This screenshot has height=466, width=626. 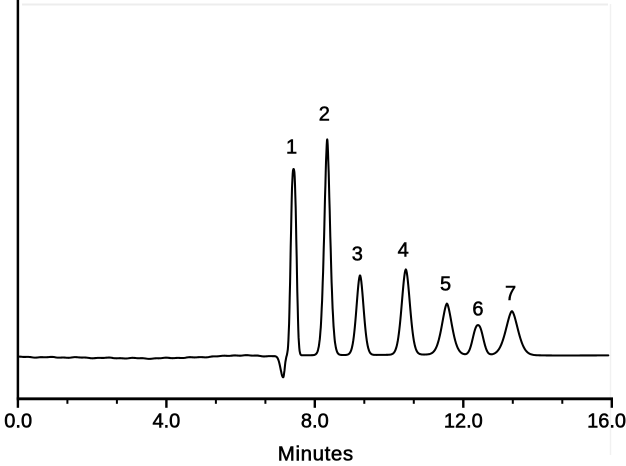 I want to click on svg-text: 2, so click(x=324, y=115).